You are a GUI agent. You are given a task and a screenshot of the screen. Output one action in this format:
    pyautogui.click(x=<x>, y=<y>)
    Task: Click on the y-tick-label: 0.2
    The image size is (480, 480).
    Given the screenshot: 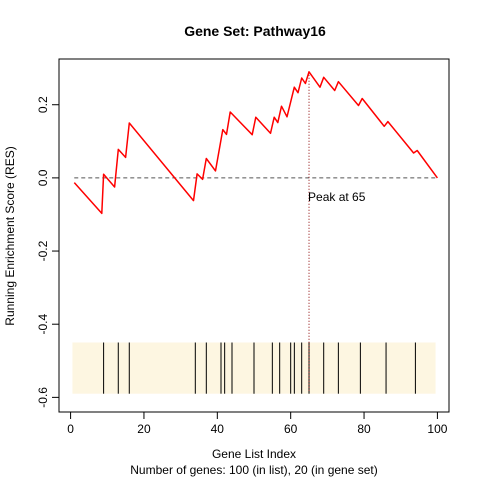 What is the action you would take?
    pyautogui.click(x=43, y=104)
    